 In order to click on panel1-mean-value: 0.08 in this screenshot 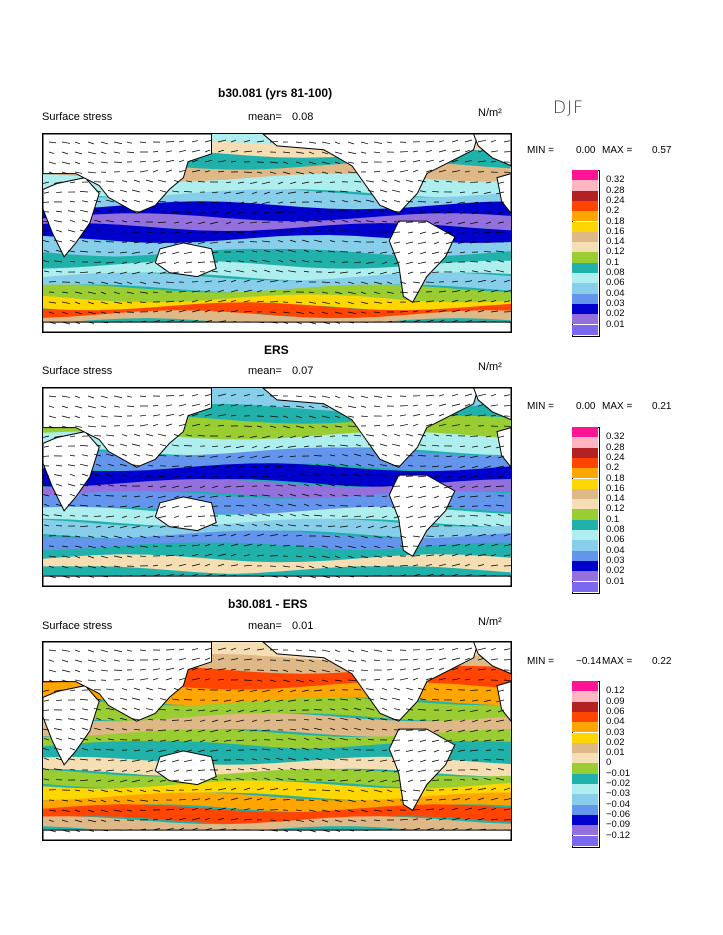, I will do `click(303, 117)`.